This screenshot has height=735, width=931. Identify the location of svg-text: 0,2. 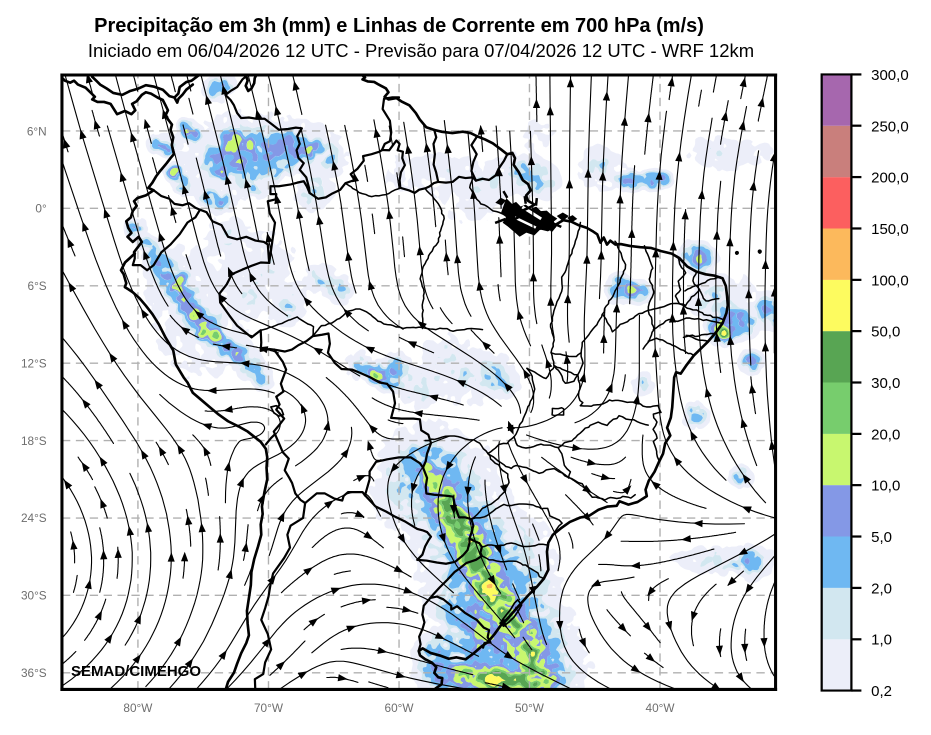
(881, 691).